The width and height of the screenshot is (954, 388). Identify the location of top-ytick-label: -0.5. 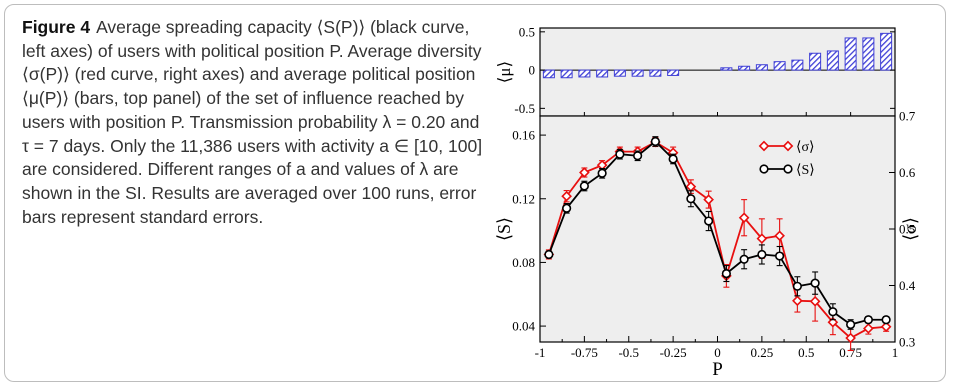
(524, 108).